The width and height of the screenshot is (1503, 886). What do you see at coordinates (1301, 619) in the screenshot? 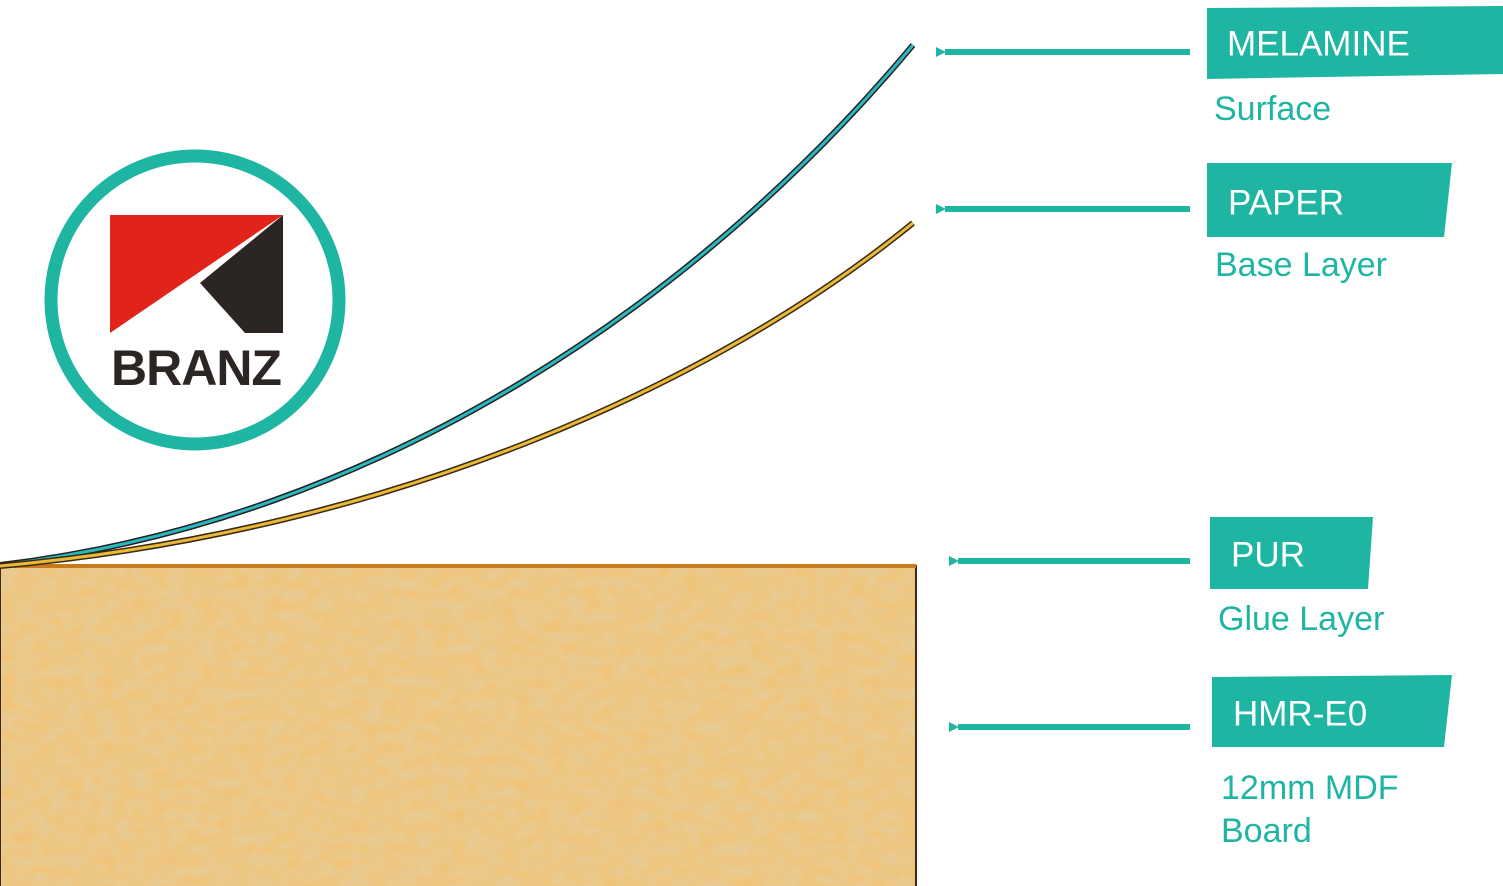
I see `layer-description: Glue Layer` at bounding box center [1301, 619].